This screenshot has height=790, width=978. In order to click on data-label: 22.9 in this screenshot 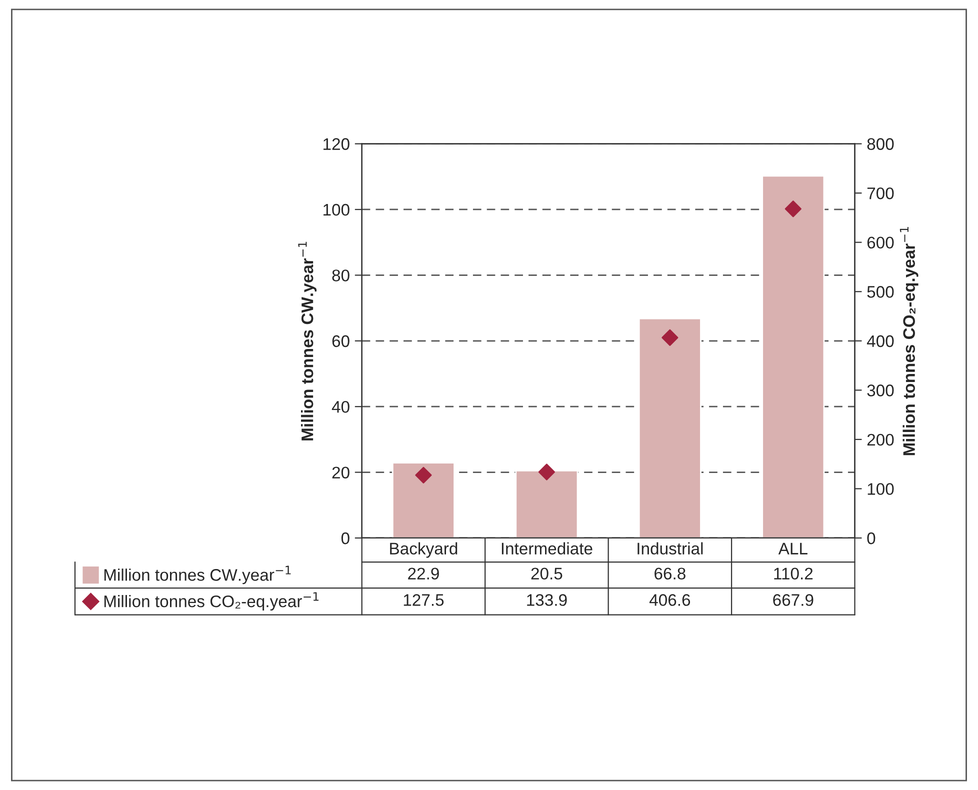, I will do `click(423, 574)`.